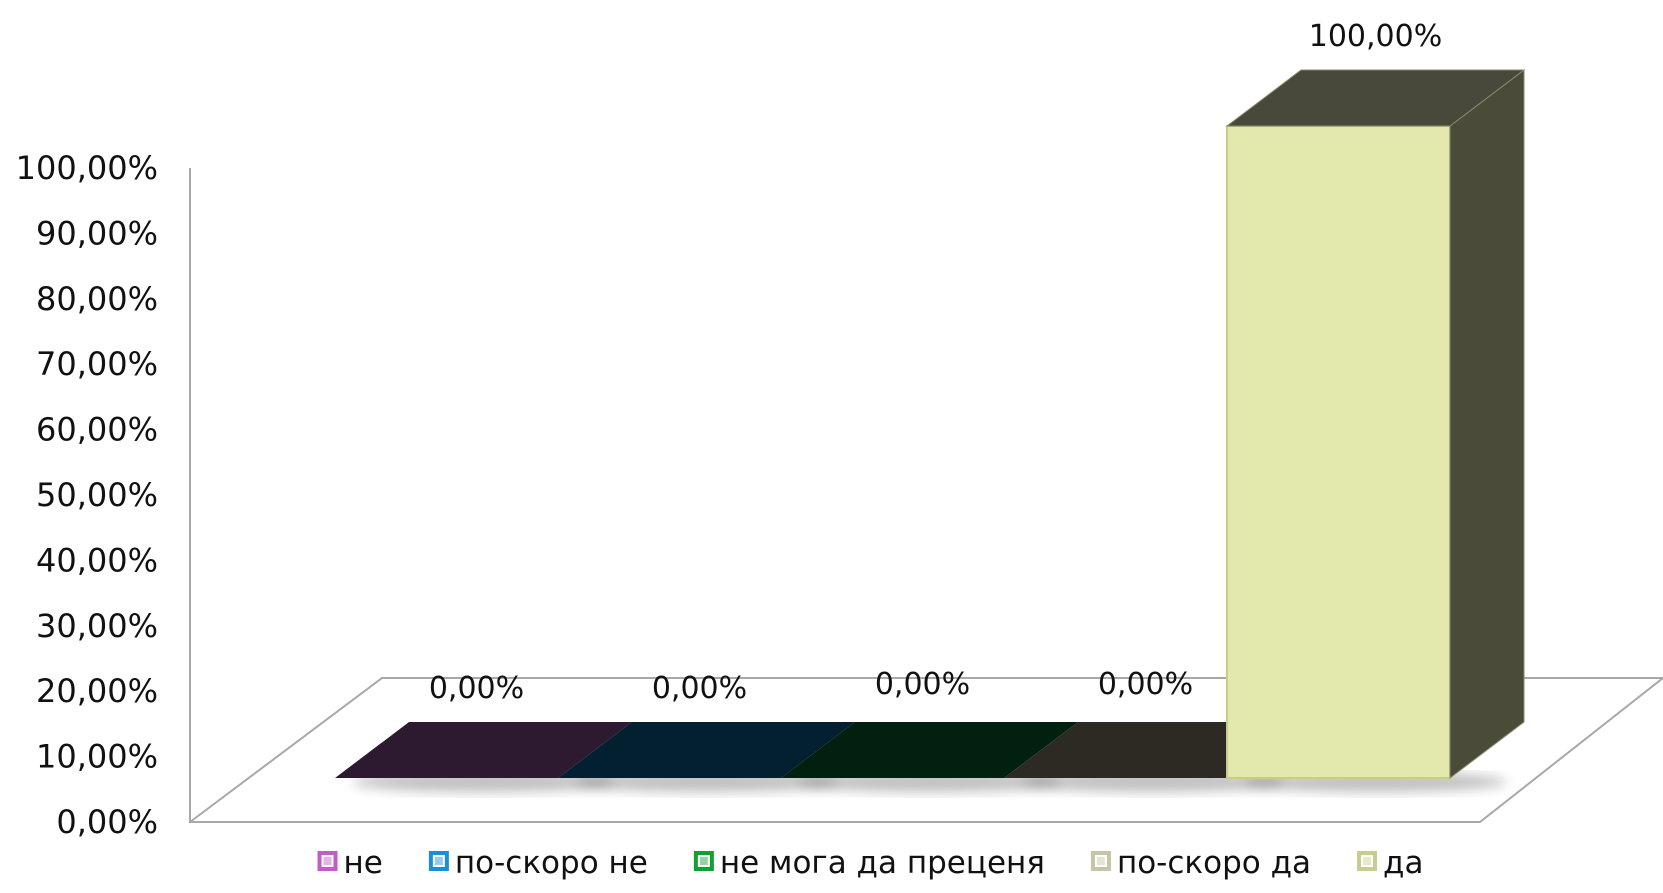 The height and width of the screenshot is (893, 1663). I want to click on legend-label: не, so click(363, 863).